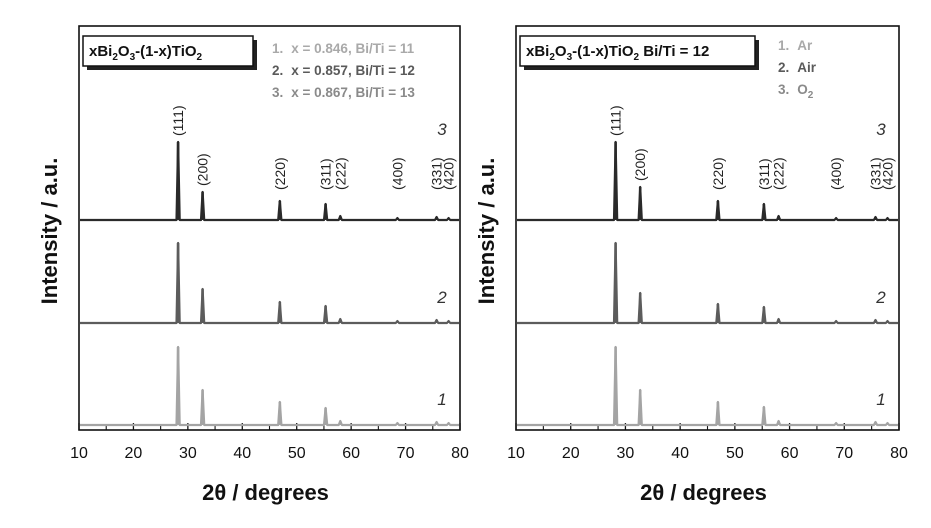 The width and height of the screenshot is (931, 528). What do you see at coordinates (811, 95) in the screenshot?
I see `legend-subscript: 2` at bounding box center [811, 95].